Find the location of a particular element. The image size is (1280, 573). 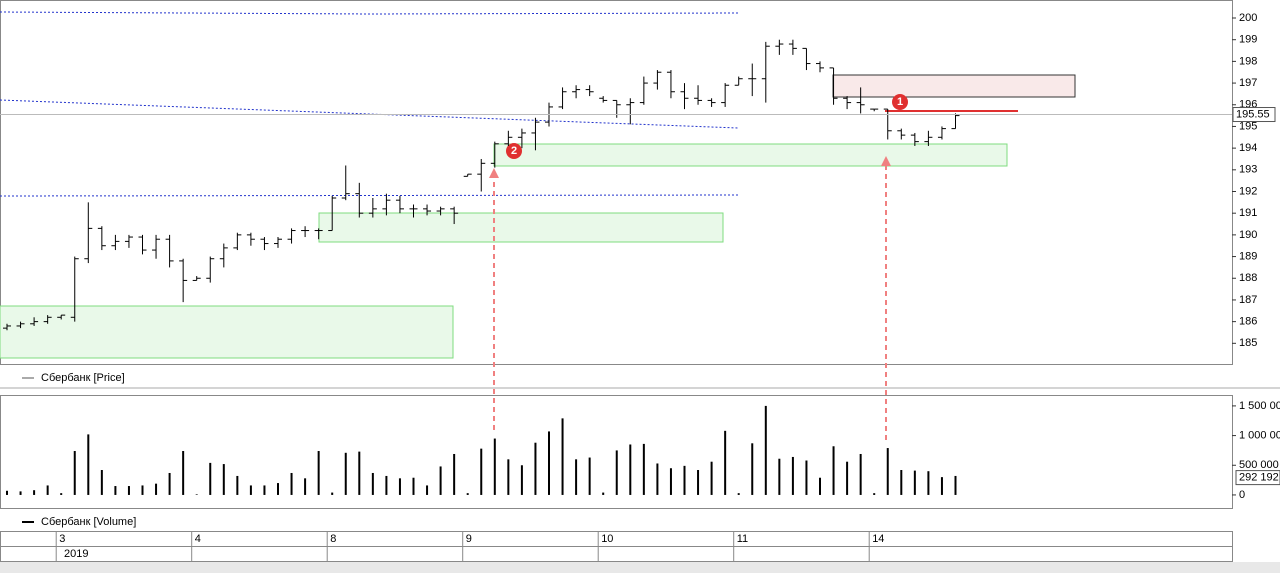

markers: 1 2 is located at coordinates (707, 126).